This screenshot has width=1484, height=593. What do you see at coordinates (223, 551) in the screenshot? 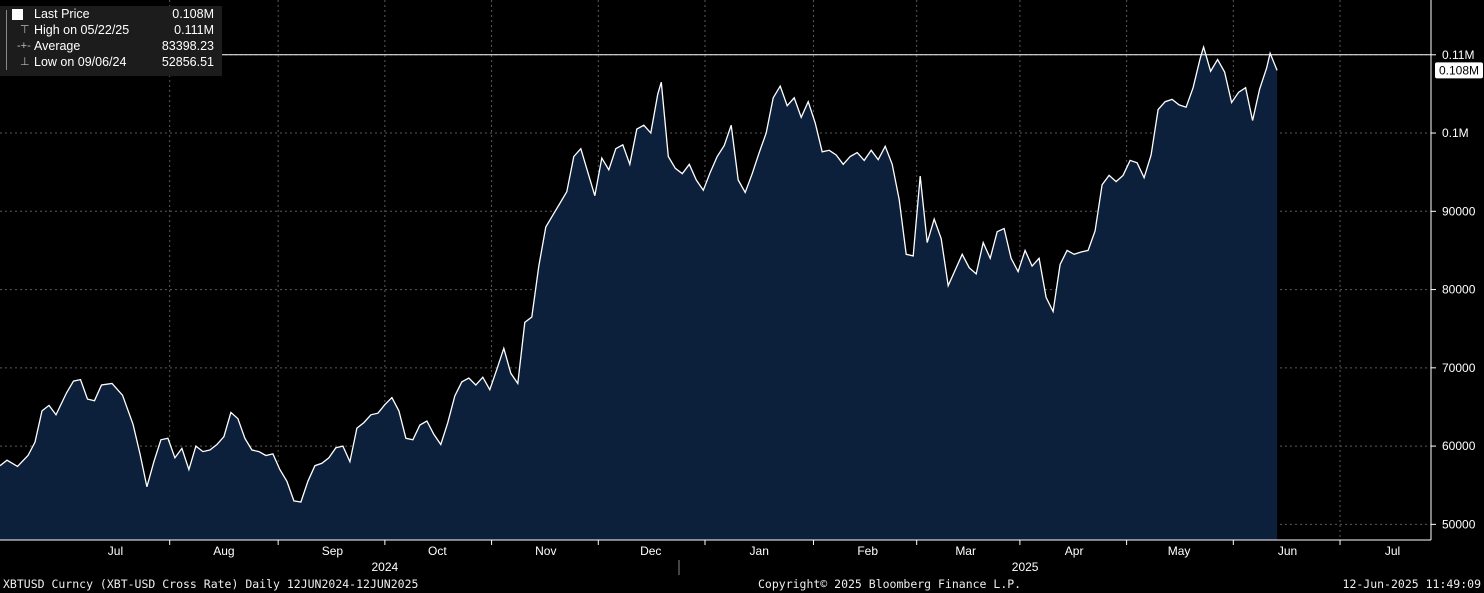
I see `x-tick-label: Aug` at bounding box center [223, 551].